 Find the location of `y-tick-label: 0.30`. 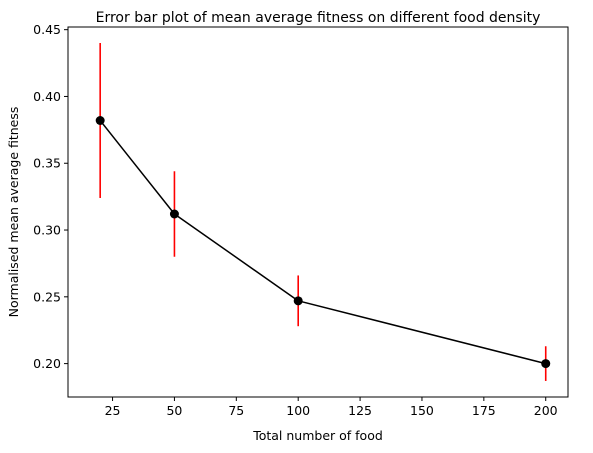

y-tick-label: 0.30 is located at coordinates (47, 230).